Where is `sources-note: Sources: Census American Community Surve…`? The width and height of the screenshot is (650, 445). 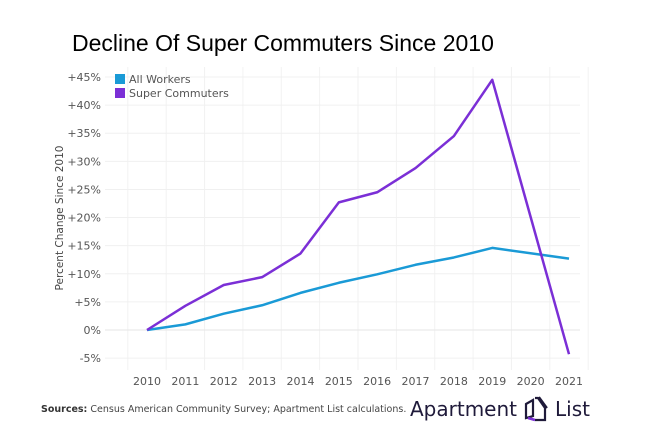 sources-note: Sources: Census American Community Surve… is located at coordinates (223, 409).